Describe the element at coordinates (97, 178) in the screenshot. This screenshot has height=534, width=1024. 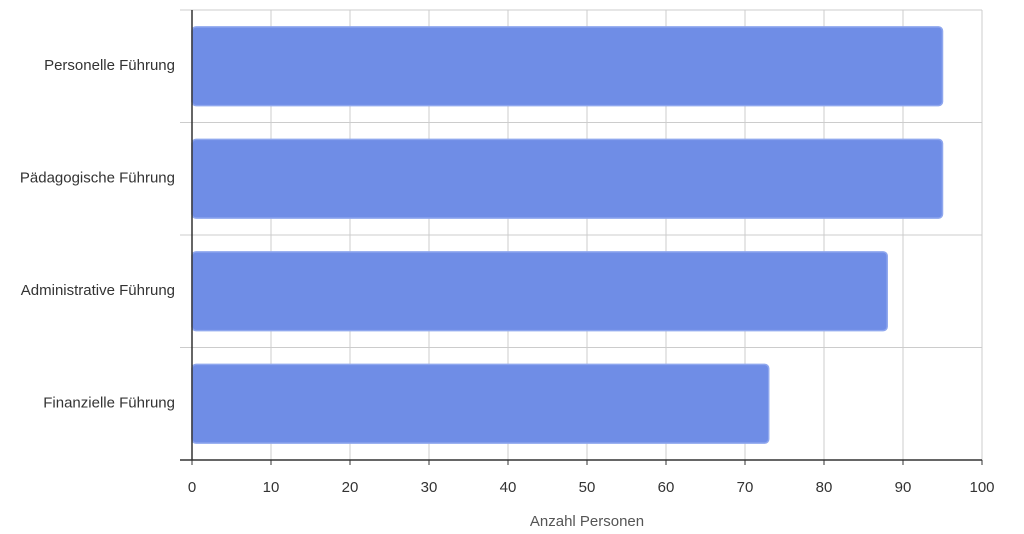
I see `y-tick-label: Pädagogische Führung` at that location.